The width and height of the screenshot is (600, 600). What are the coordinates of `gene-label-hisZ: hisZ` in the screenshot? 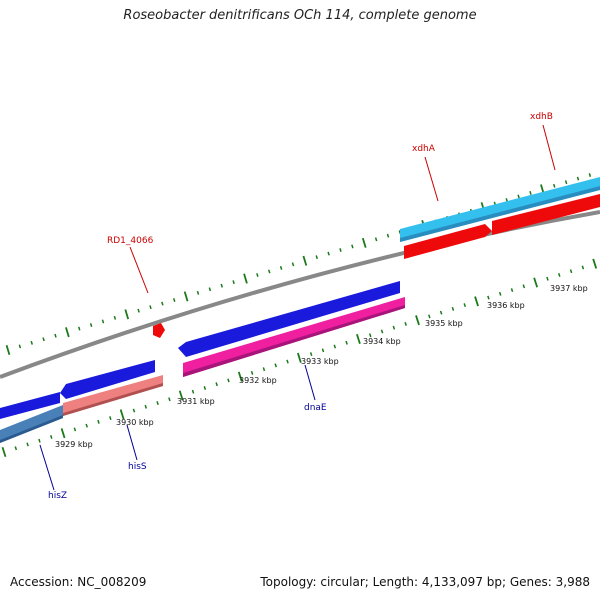 It's located at (57, 496).